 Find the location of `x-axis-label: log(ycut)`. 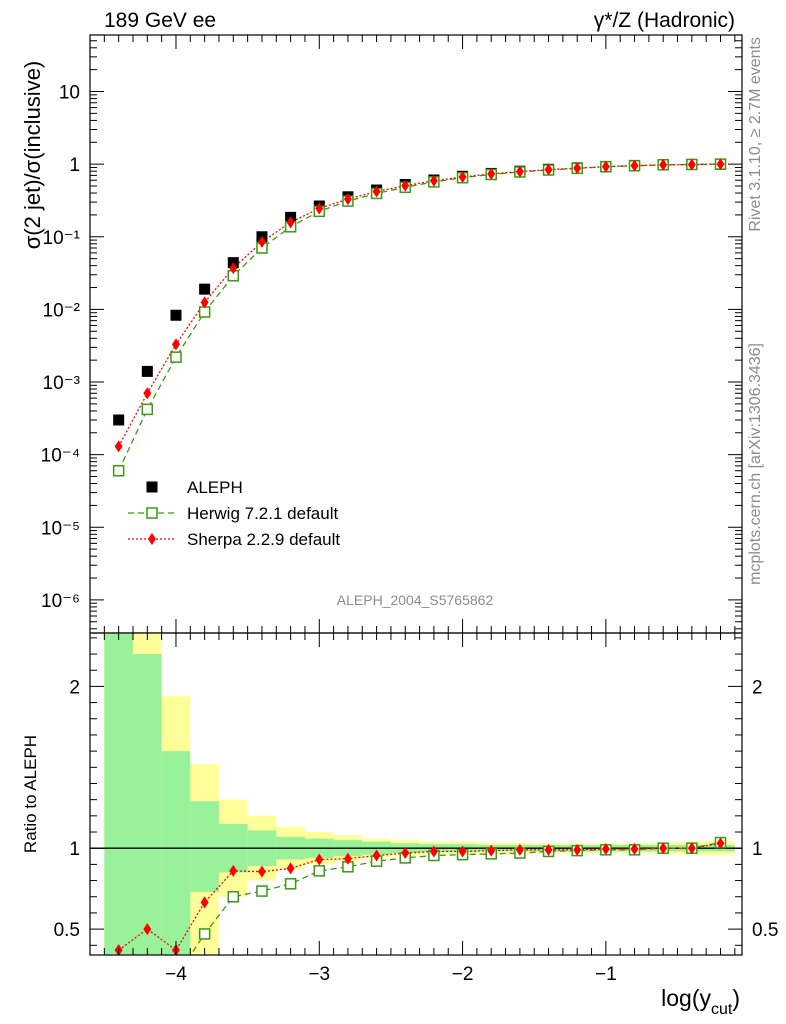

x-axis-label: log(ycut) is located at coordinates (700, 1001).